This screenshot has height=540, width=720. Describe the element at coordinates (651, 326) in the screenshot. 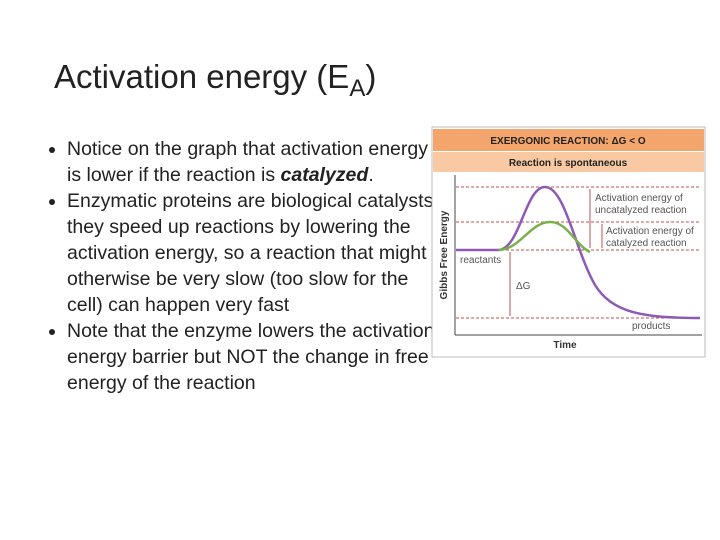

I see `products-label: products` at that location.